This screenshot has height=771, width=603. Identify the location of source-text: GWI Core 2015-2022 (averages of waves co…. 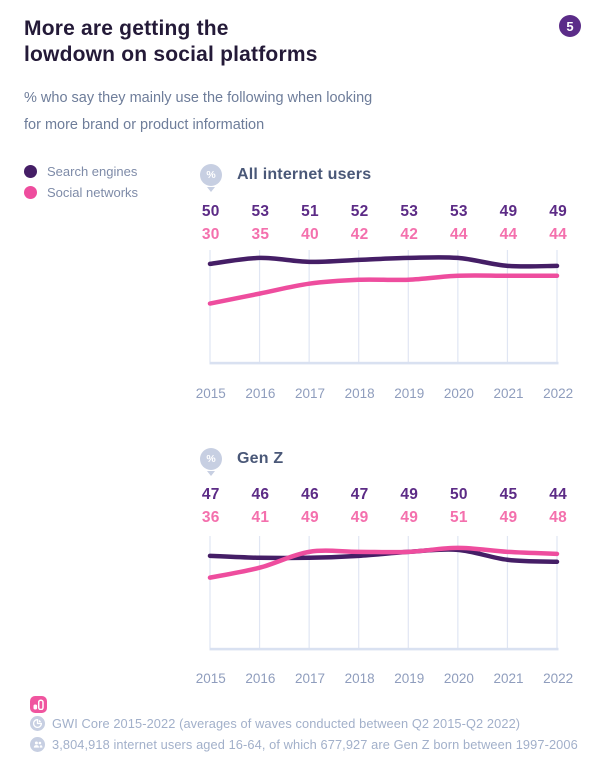
(286, 723).